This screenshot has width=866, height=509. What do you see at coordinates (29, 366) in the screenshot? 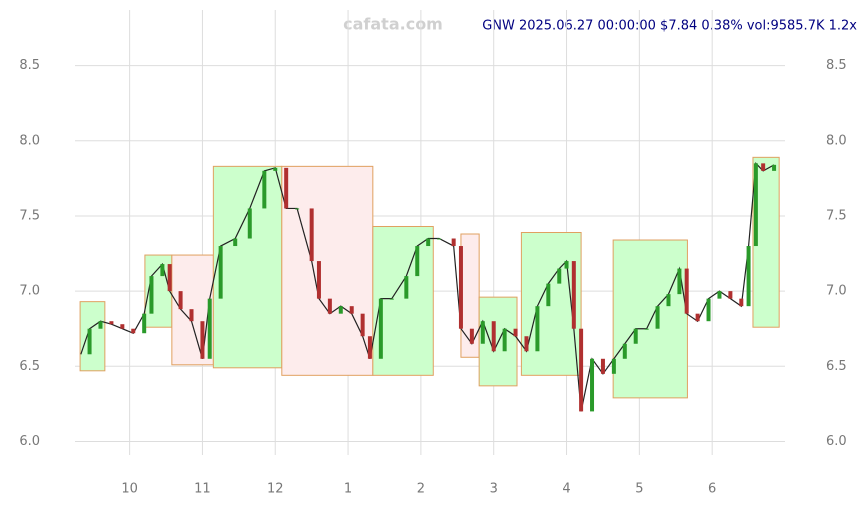
I see `y-tick-label: 6.5` at bounding box center [29, 366].